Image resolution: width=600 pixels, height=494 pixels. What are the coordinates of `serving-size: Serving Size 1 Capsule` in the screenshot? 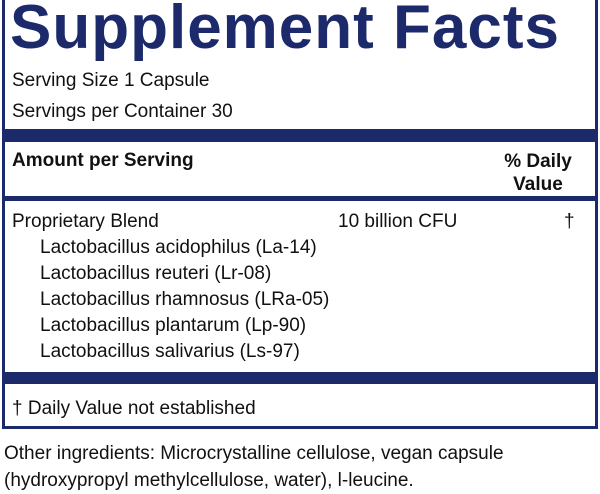 It's located at (111, 80).